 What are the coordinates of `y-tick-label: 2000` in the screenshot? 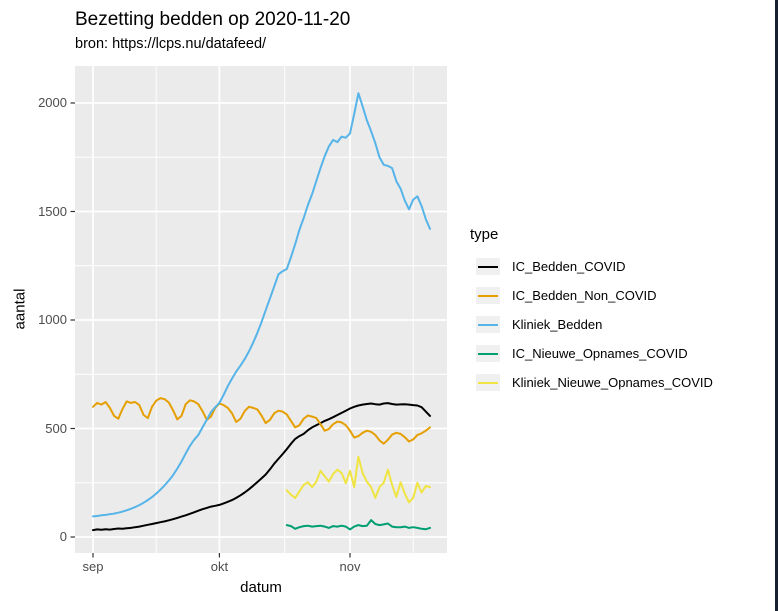 It's located at (52, 102).